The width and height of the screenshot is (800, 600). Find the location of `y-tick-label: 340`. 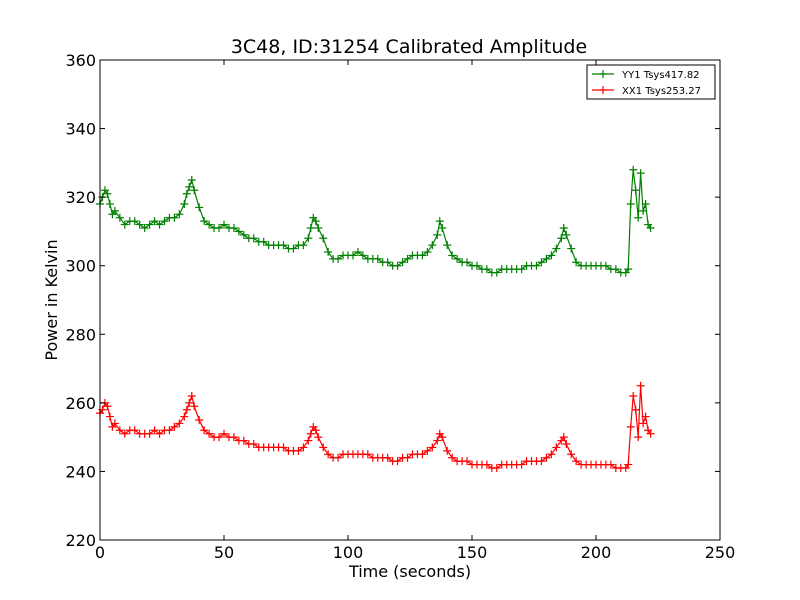

y-tick-label: 340 is located at coordinates (80, 129).